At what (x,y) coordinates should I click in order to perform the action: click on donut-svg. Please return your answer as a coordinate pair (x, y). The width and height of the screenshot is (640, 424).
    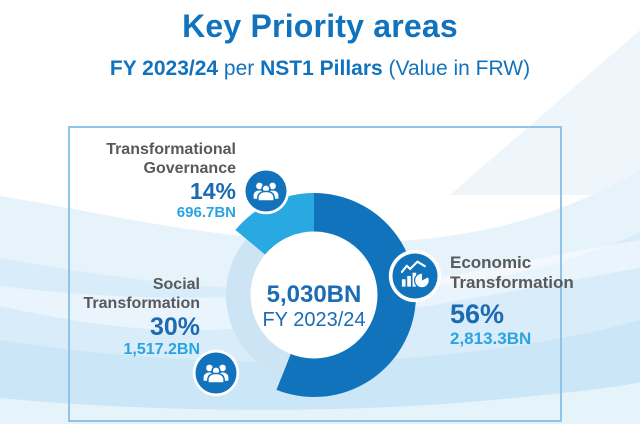
    Looking at the image, I should click on (320, 295).